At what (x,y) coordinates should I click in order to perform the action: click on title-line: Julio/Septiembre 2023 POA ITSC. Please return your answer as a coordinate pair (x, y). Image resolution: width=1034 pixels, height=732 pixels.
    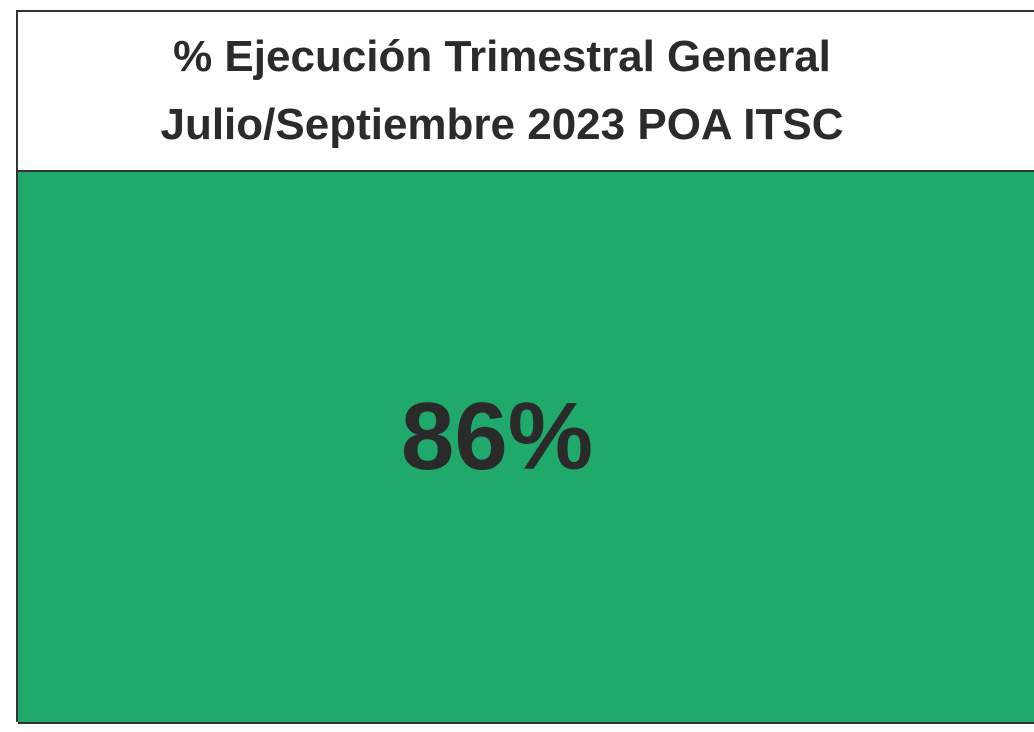
    Looking at the image, I should click on (502, 124).